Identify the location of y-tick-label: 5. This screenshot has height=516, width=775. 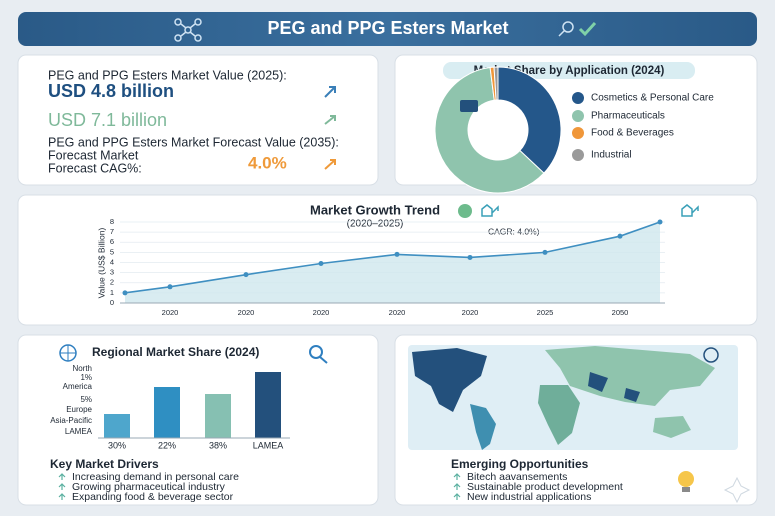
(112, 251).